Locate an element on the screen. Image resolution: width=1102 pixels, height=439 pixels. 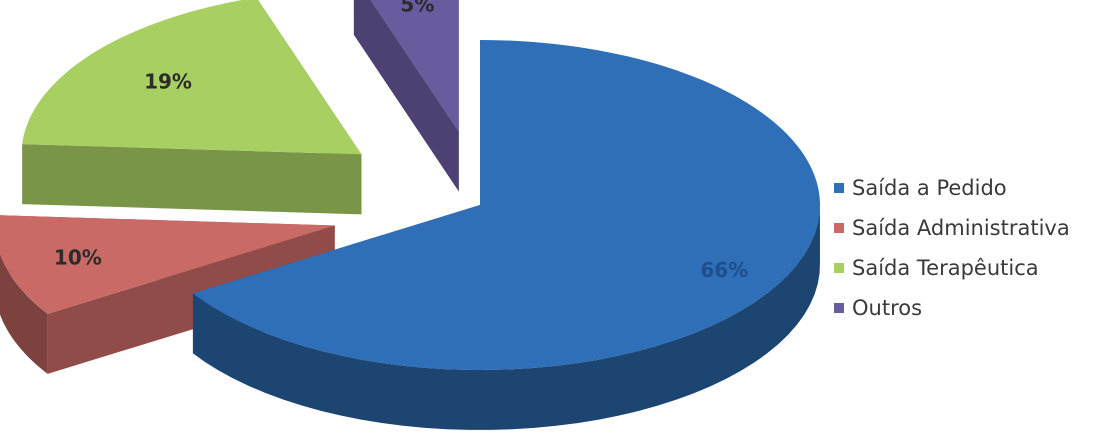
data-label-saida-terapeutica: 19% is located at coordinates (168, 82).